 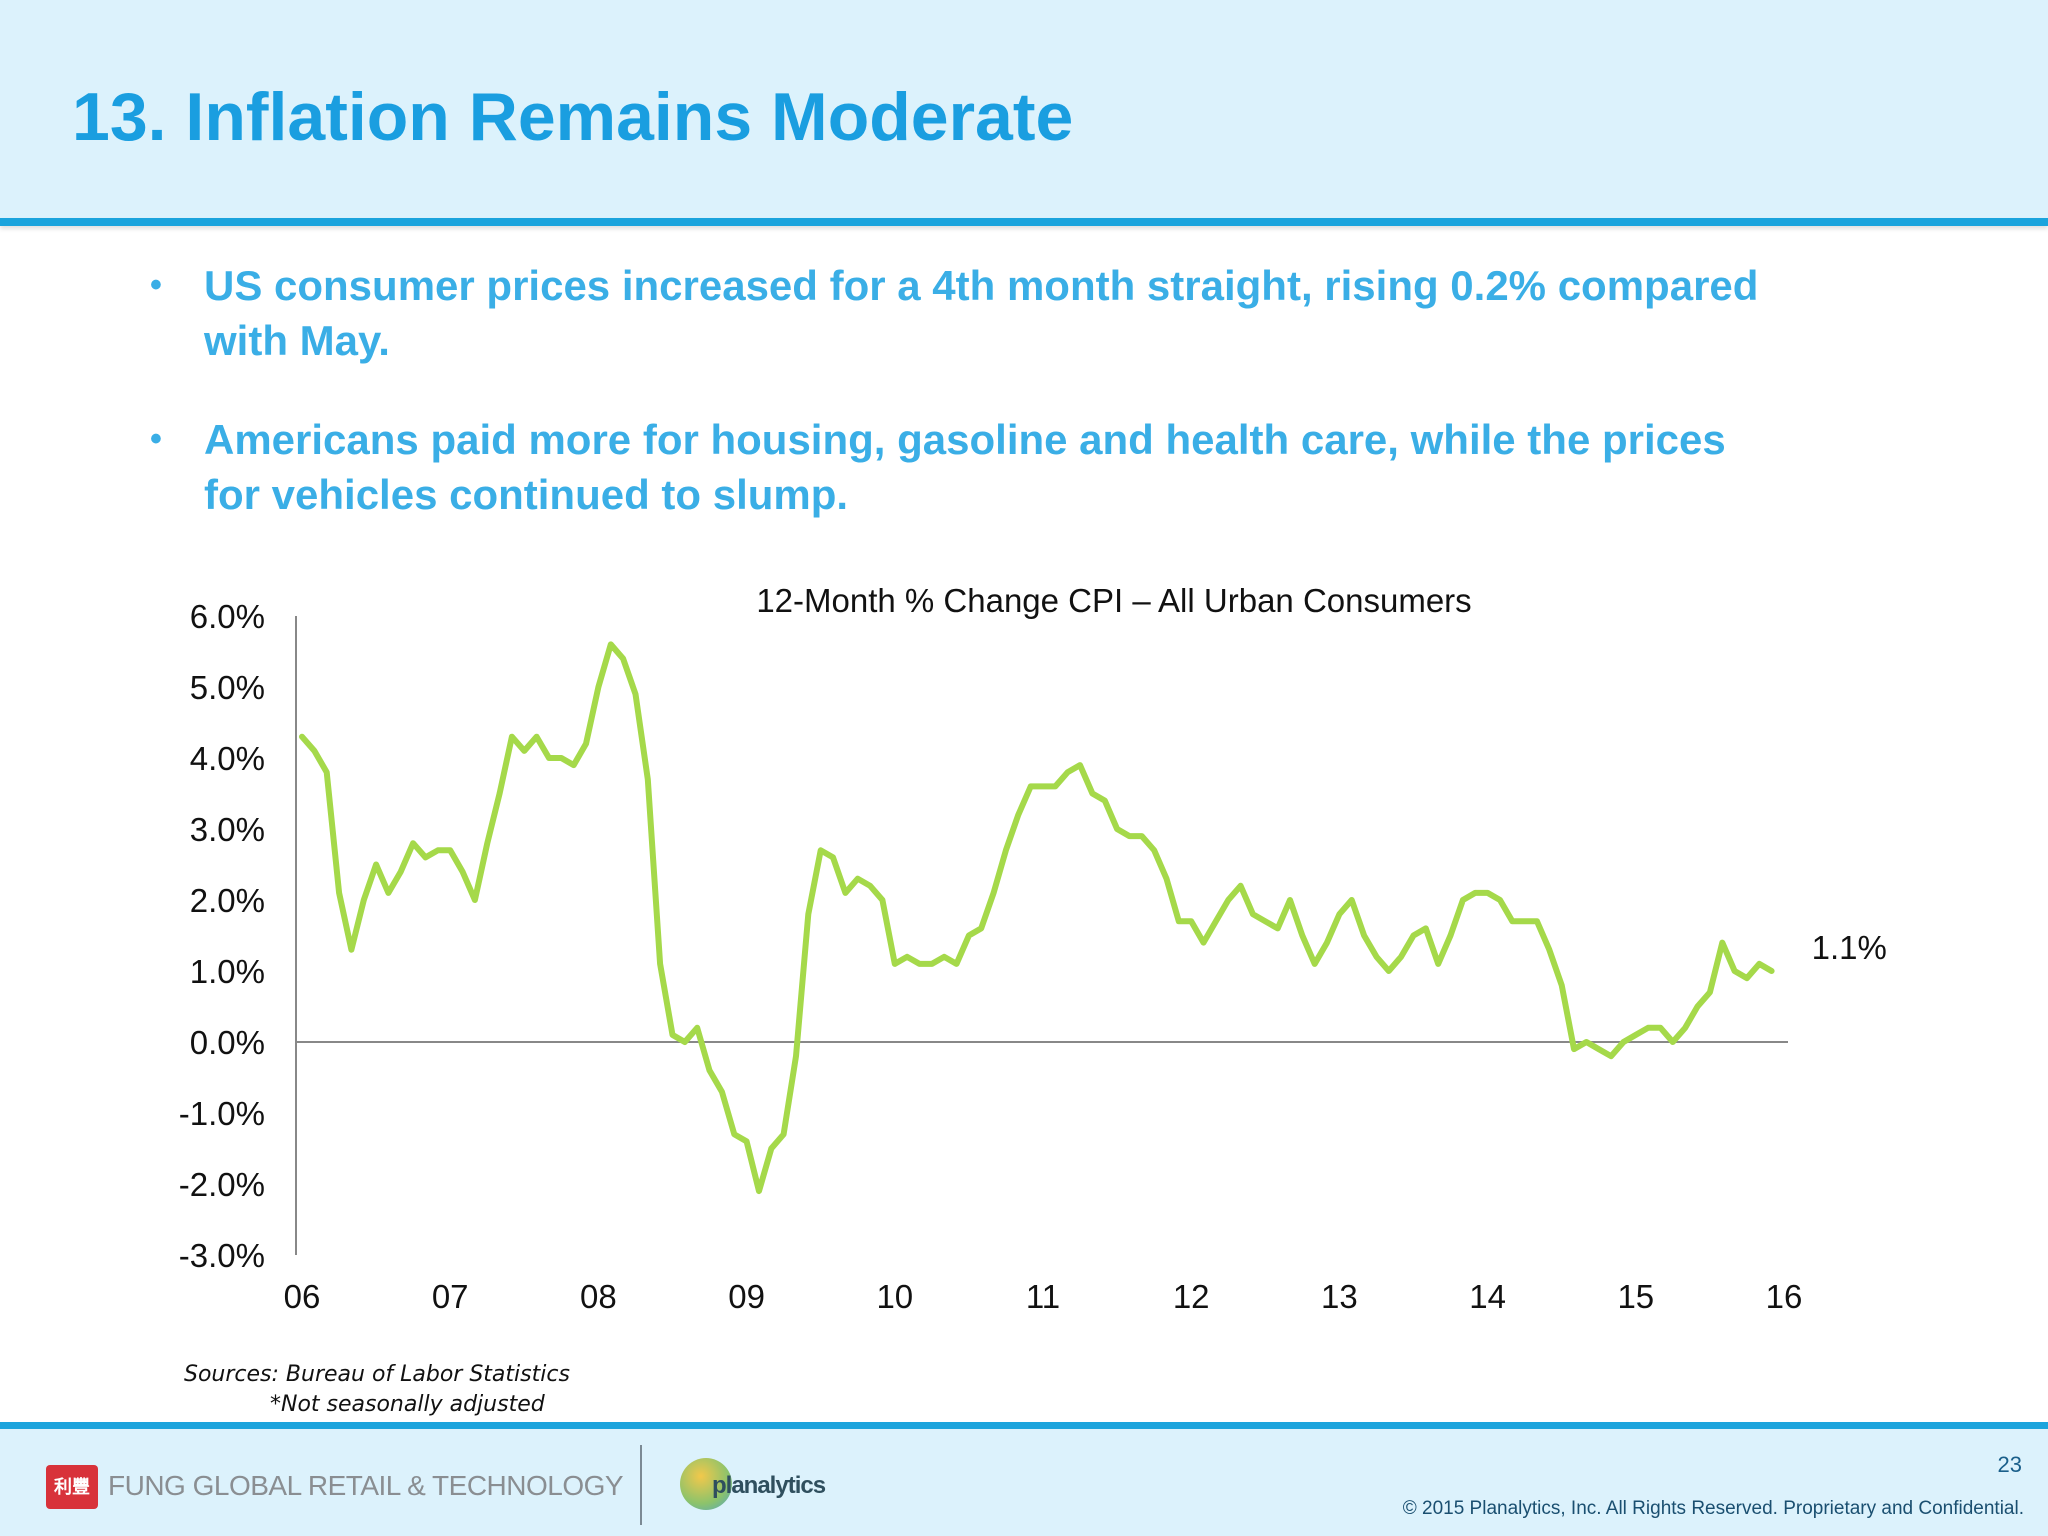 What do you see at coordinates (302, 1296) in the screenshot?
I see `x-tick-label: 06` at bounding box center [302, 1296].